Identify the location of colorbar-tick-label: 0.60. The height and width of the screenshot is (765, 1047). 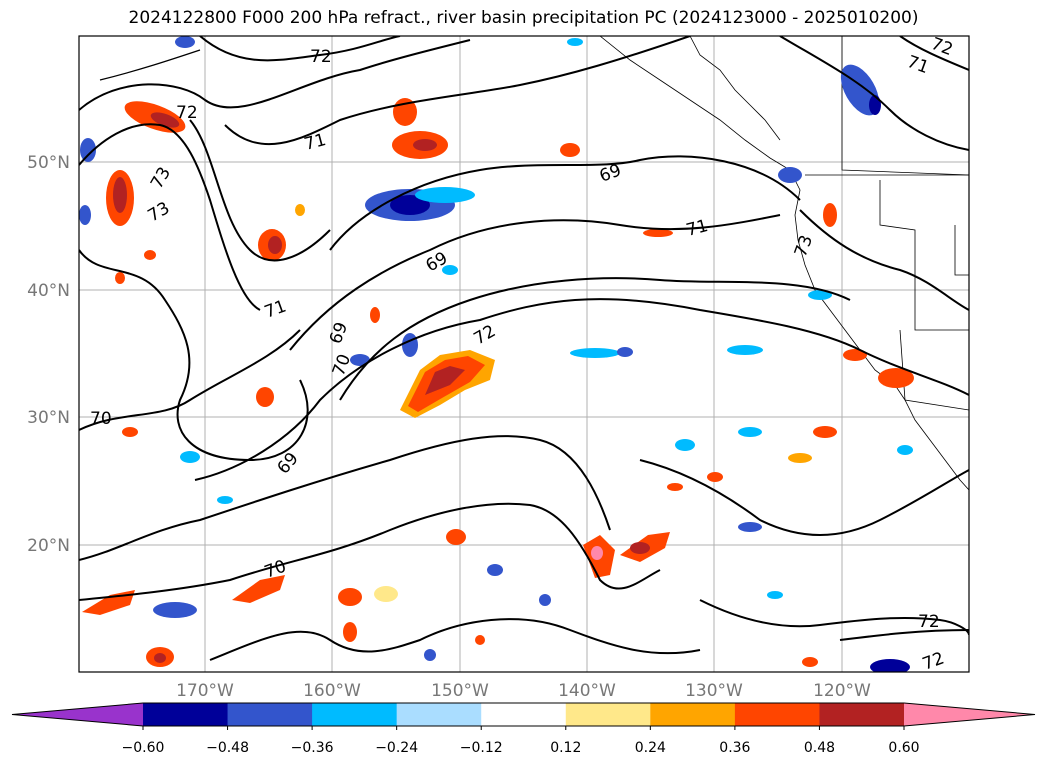
(903, 748).